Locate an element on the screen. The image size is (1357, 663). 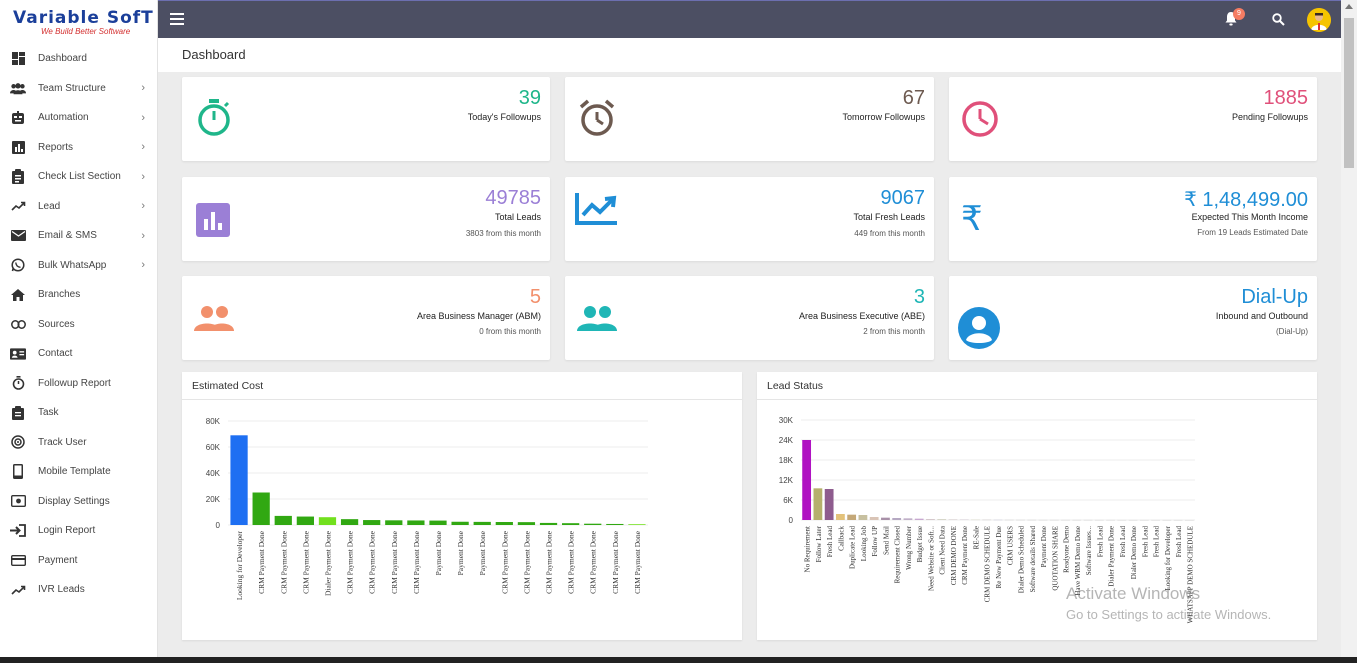
sidebar-item-check-list-section: Check List Section › is located at coordinates (78, 177).